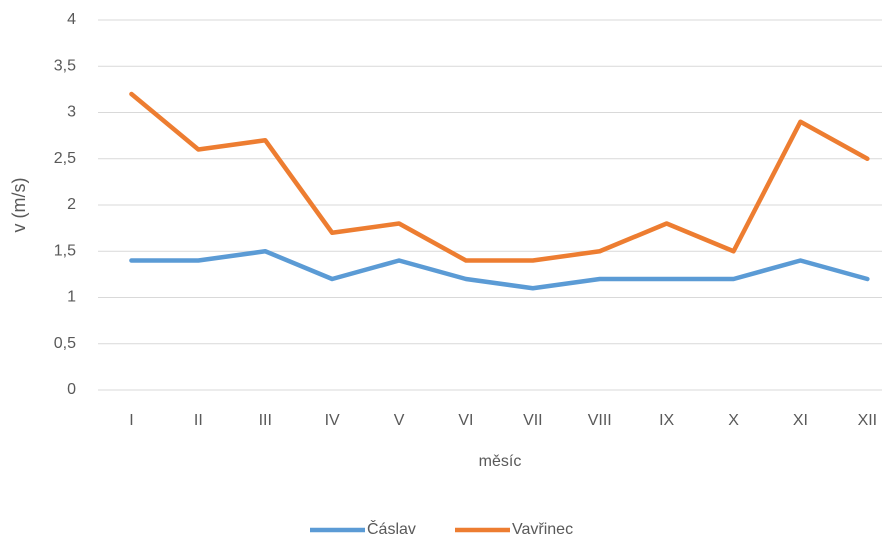 Image resolution: width=894 pixels, height=539 pixels. What do you see at coordinates (71, 19) in the screenshot?
I see `y-tick-label: 4` at bounding box center [71, 19].